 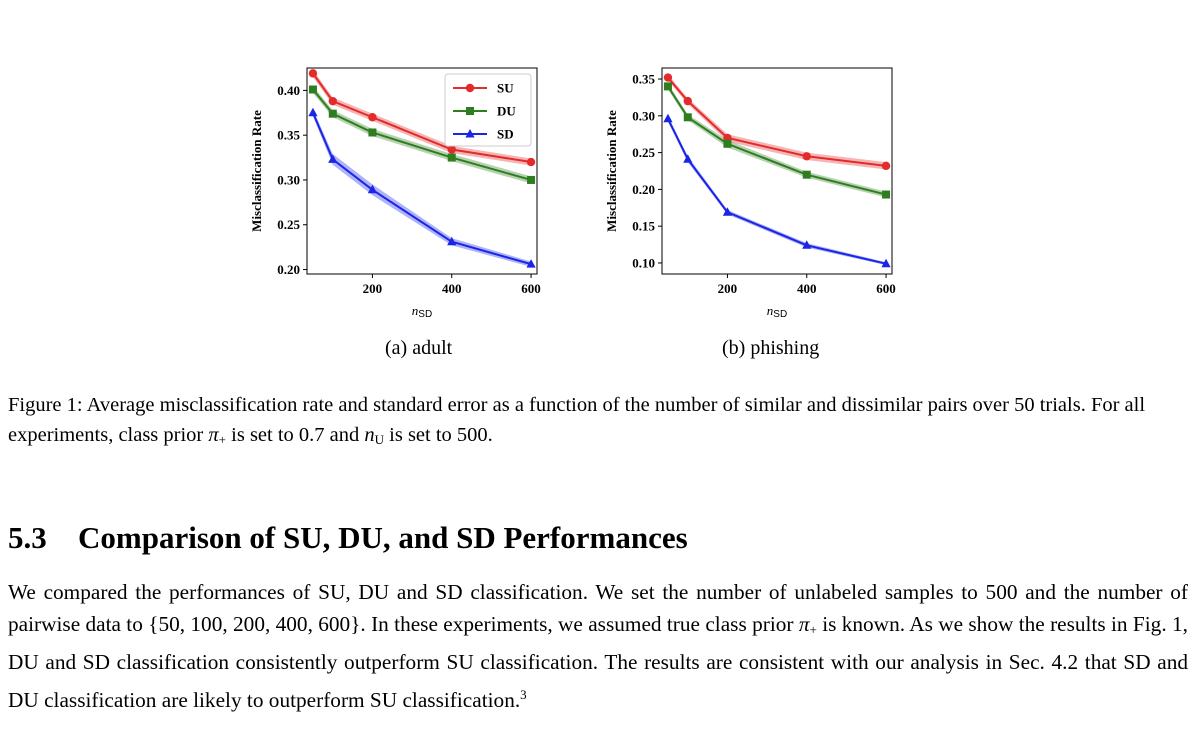 I want to click on series-su-adult, so click(x=422, y=118).